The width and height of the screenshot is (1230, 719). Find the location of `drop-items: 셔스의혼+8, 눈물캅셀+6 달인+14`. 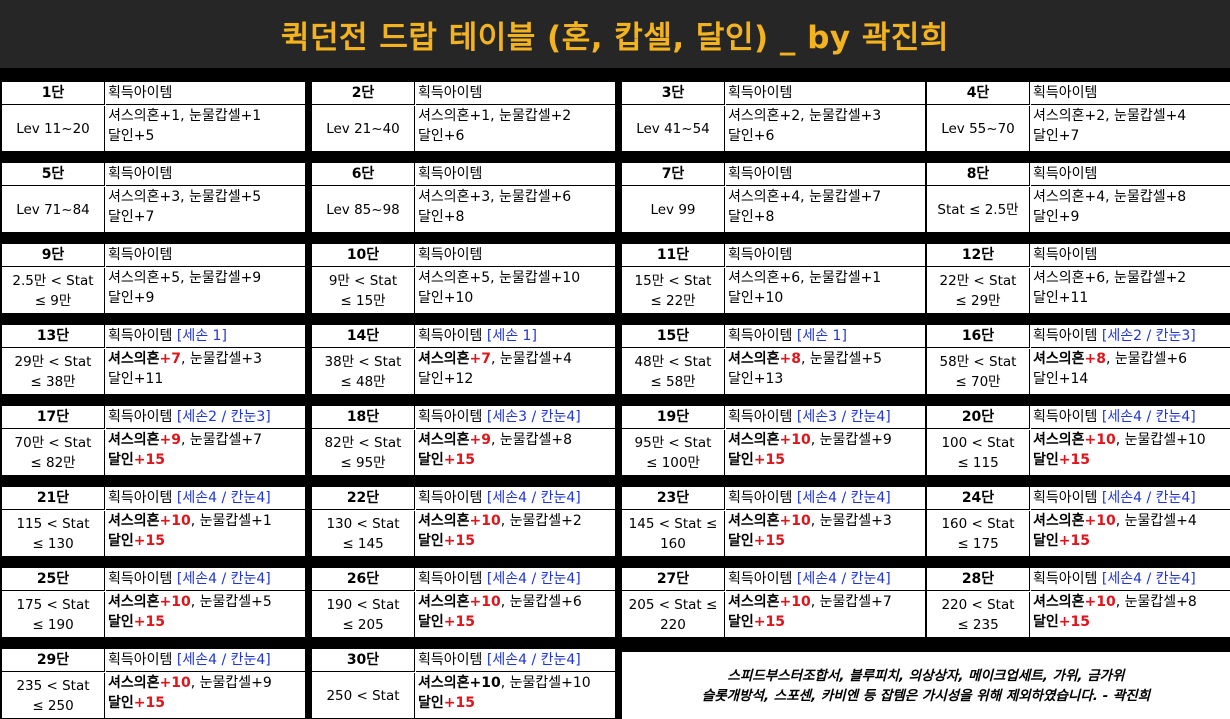

drop-items: 셔스의혼+8, 눈물캅셀+6 달인+14 is located at coordinates (1130, 371).